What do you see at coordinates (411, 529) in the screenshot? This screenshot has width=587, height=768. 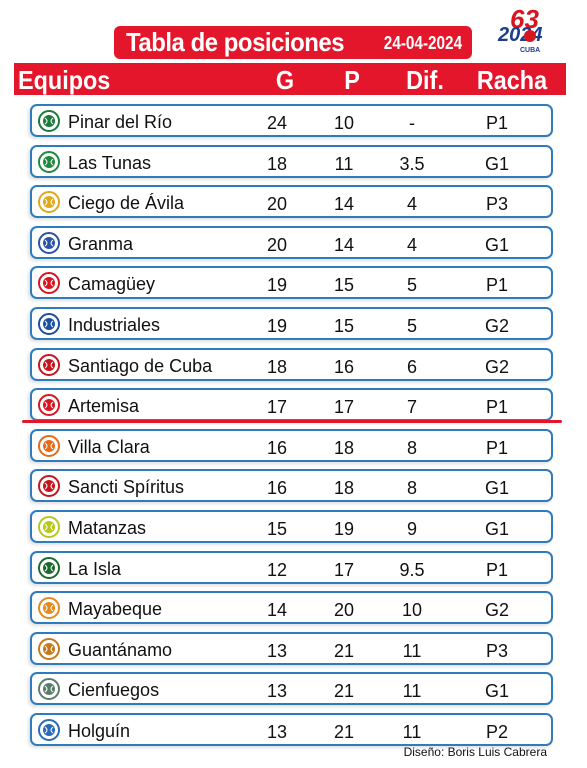 I see `difference-cell: 9` at bounding box center [411, 529].